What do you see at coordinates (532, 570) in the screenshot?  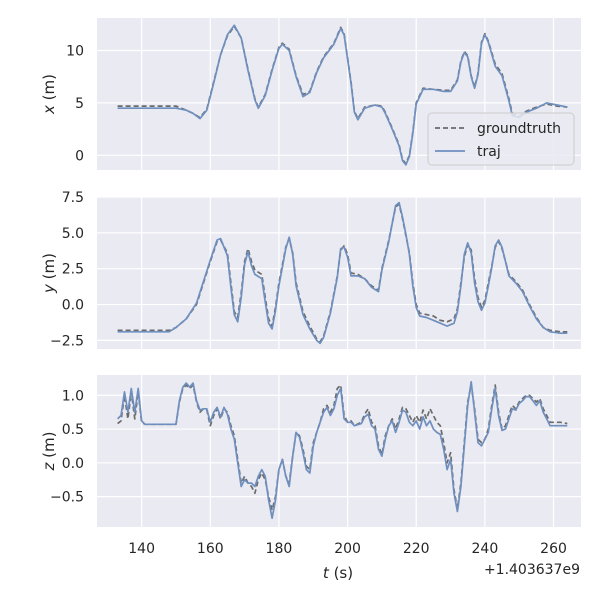 I see `x-axis-offset-label: +1.403637e9` at bounding box center [532, 570].